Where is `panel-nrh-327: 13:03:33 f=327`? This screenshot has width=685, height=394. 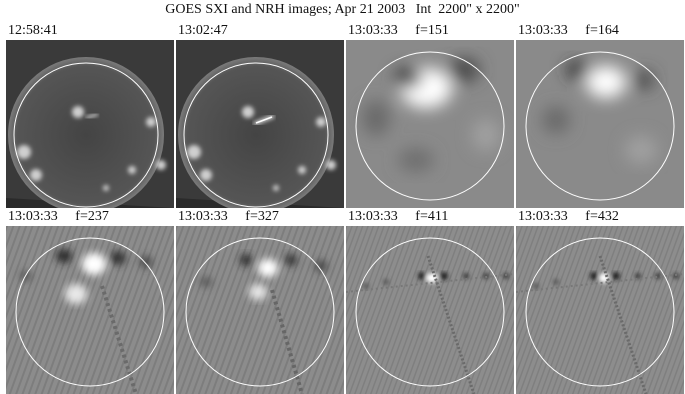
panel-nrh-327: 13:03:33 f=327 is located at coordinates (261, 301).